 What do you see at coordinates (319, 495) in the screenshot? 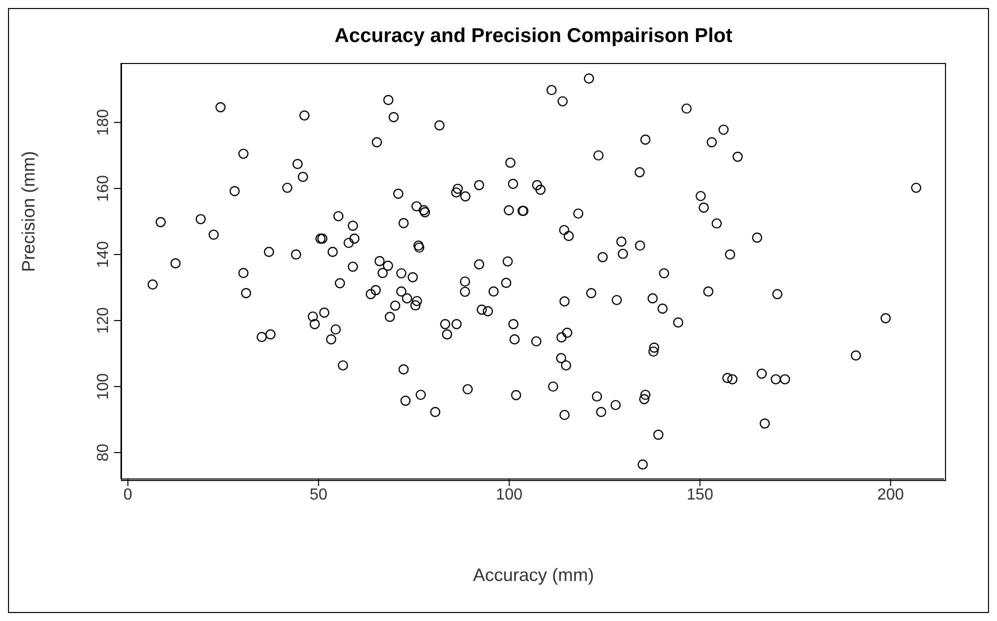
I see `x-tick-label: 50` at bounding box center [319, 495].